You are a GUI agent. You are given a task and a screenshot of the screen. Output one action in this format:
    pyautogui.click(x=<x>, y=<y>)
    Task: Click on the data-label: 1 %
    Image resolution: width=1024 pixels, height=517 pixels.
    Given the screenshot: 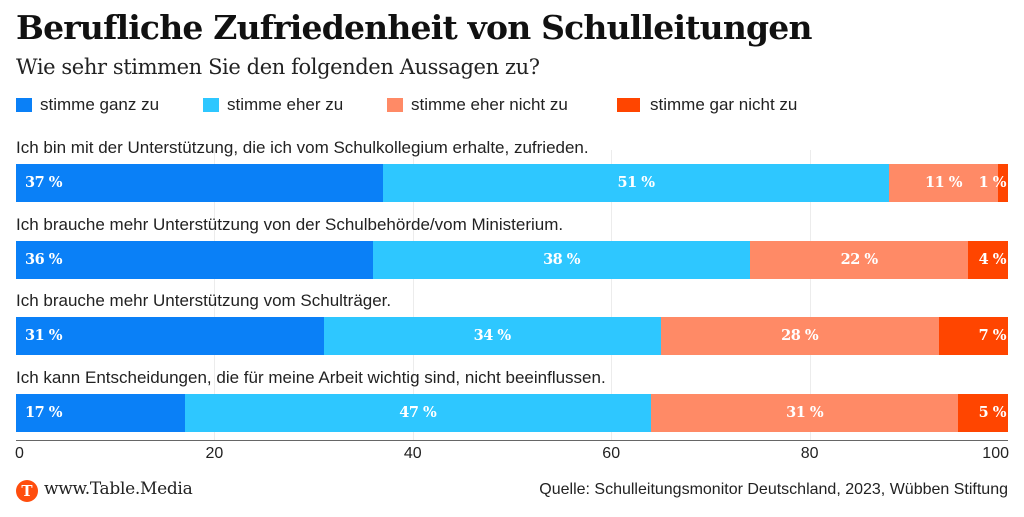 What is the action you would take?
    pyautogui.click(x=992, y=182)
    